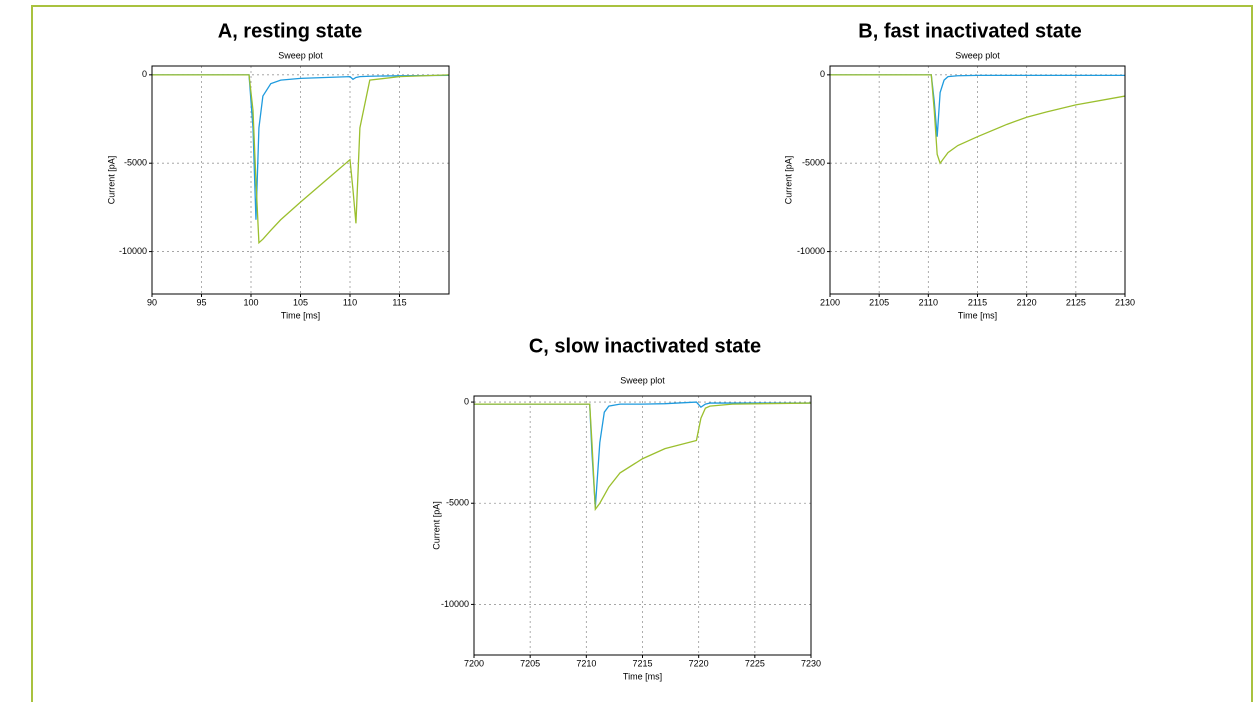  What do you see at coordinates (830, 302) in the screenshot?
I see `x-tick-label: 2100` at bounding box center [830, 302].